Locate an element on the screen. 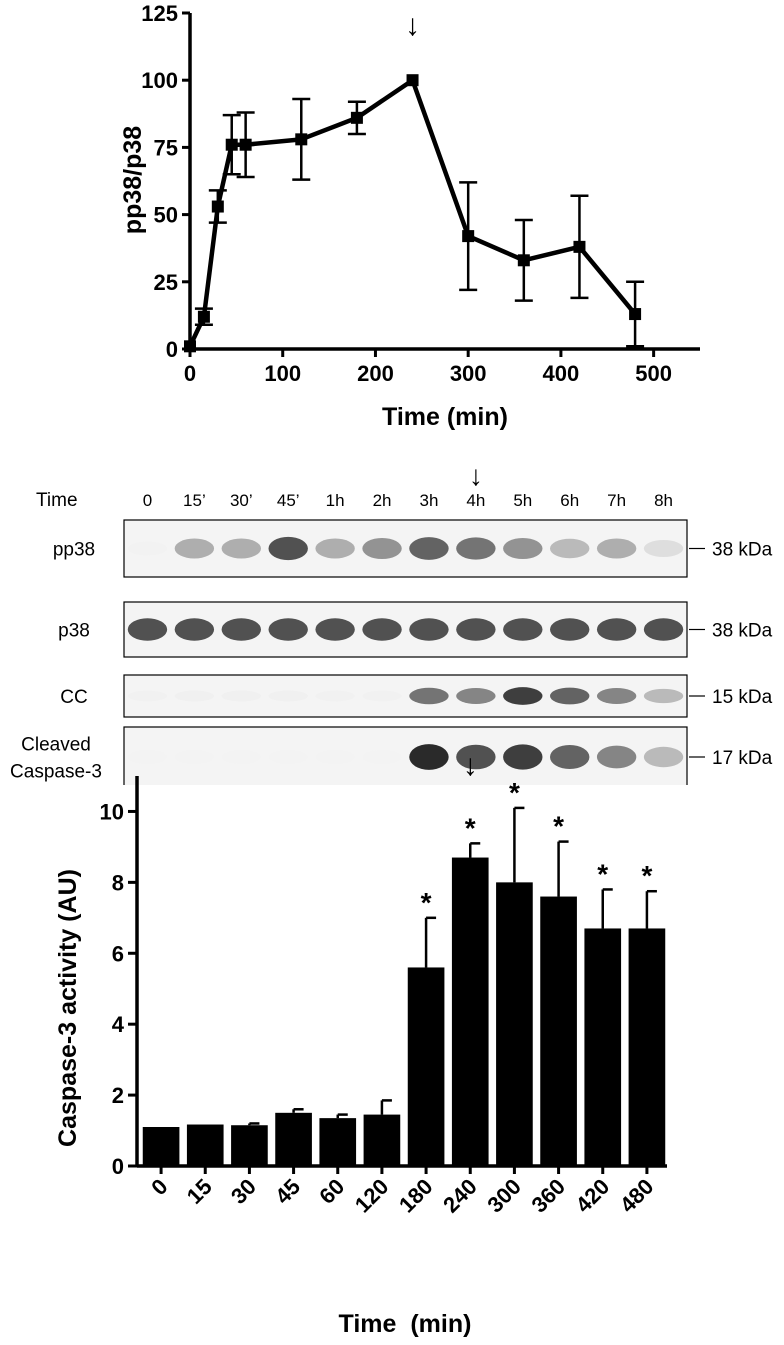  y-tick-label: 125 is located at coordinates (159, 13).